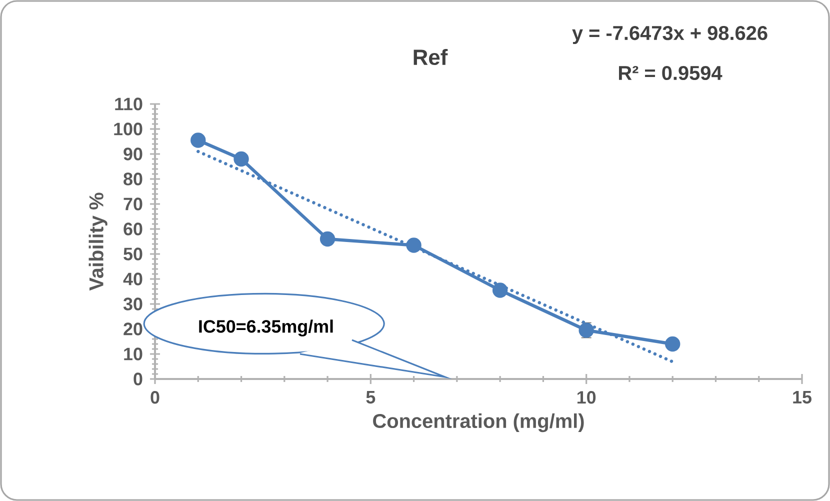 The height and width of the screenshot is (501, 830). Describe the element at coordinates (266, 328) in the screenshot. I see `annotation: IC50=6.35mg/ml` at that location.